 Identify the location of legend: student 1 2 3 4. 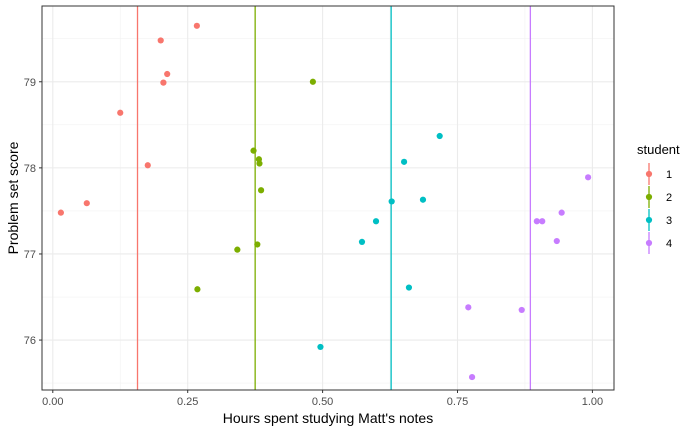
(658, 198).